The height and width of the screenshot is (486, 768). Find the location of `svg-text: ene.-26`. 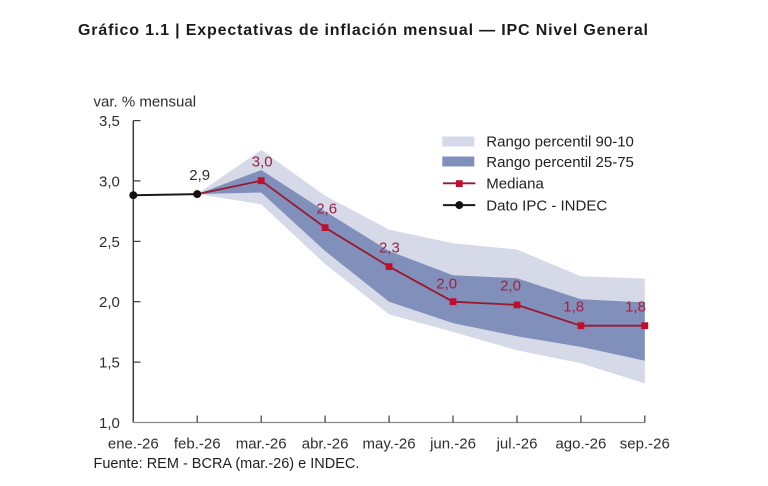

svg-text: ene.-26 is located at coordinates (133, 444).